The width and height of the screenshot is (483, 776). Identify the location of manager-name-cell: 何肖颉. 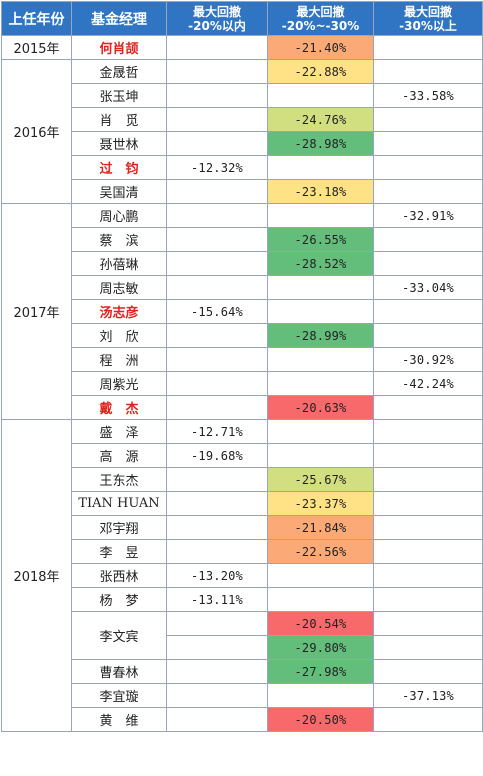
(119, 47).